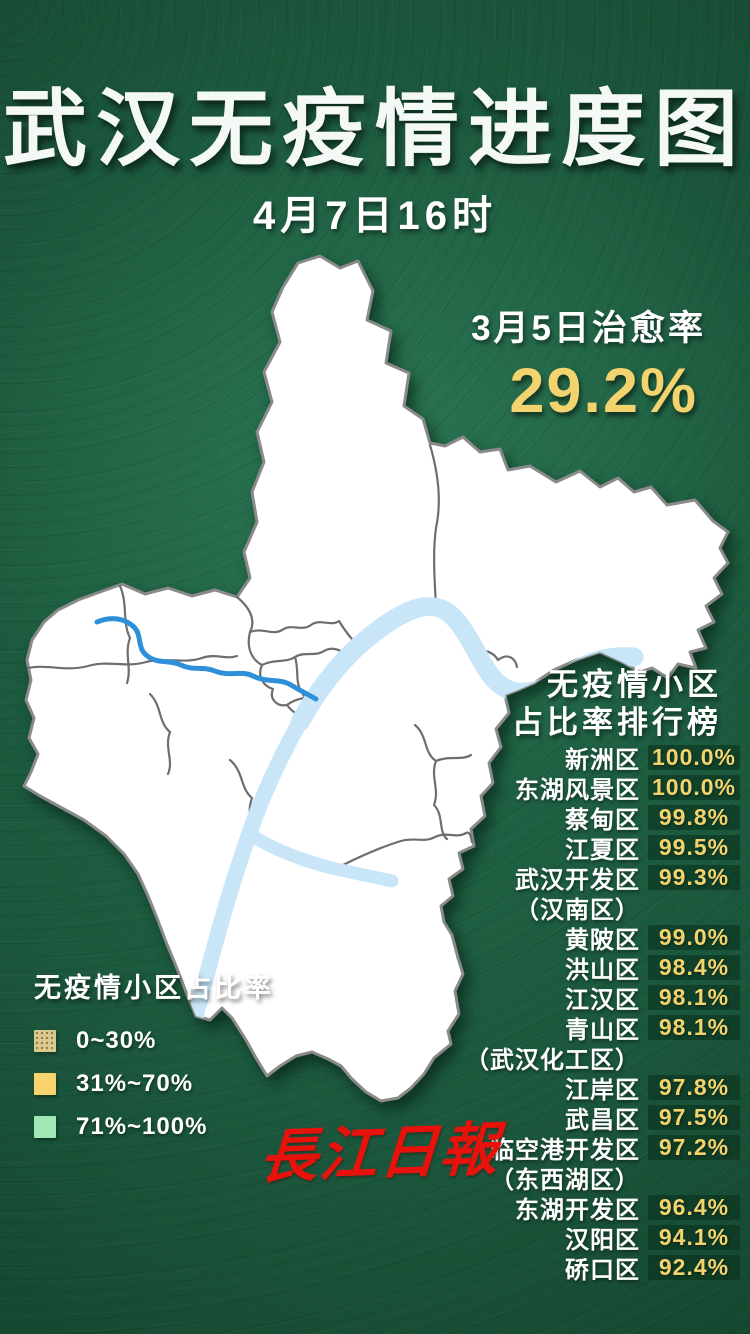  Describe the element at coordinates (560, 1028) in the screenshot. I see `ranking-row: 青山区 98.1%` at that location.